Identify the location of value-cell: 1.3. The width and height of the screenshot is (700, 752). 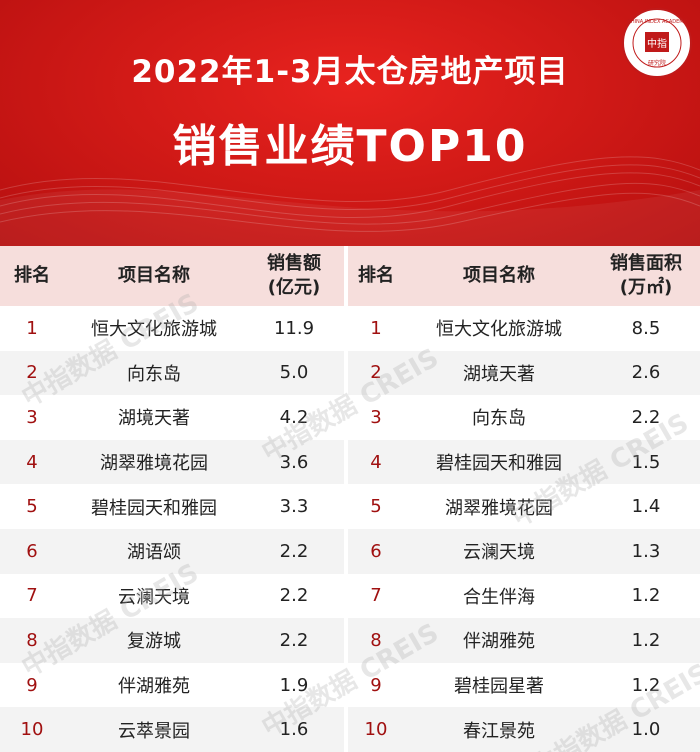
(646, 551).